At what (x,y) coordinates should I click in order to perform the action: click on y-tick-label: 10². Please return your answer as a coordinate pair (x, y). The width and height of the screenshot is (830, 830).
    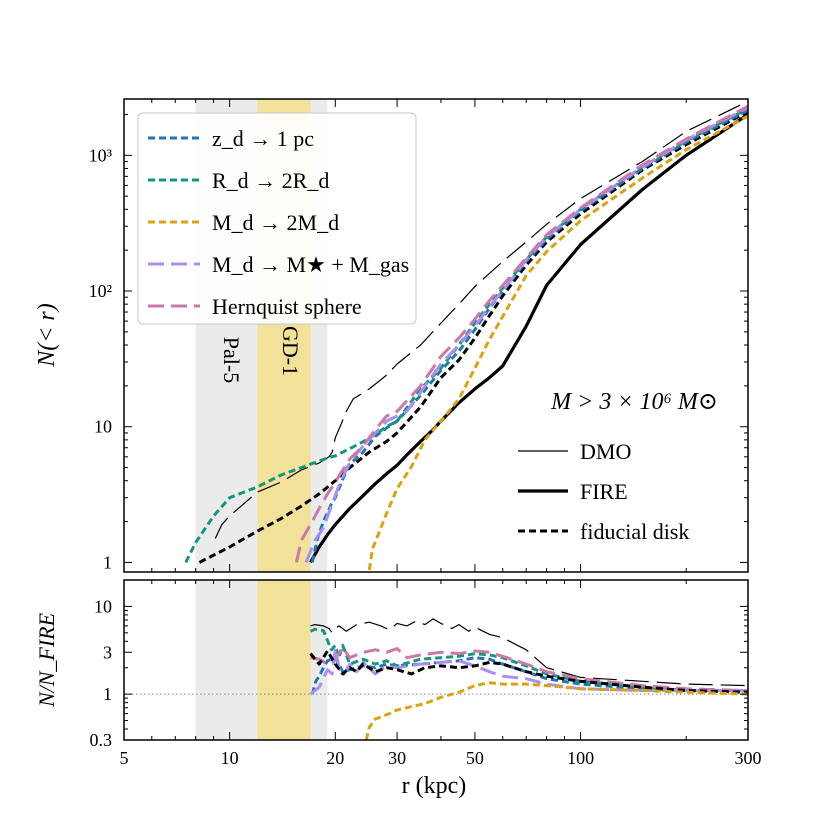
    Looking at the image, I should click on (100, 291).